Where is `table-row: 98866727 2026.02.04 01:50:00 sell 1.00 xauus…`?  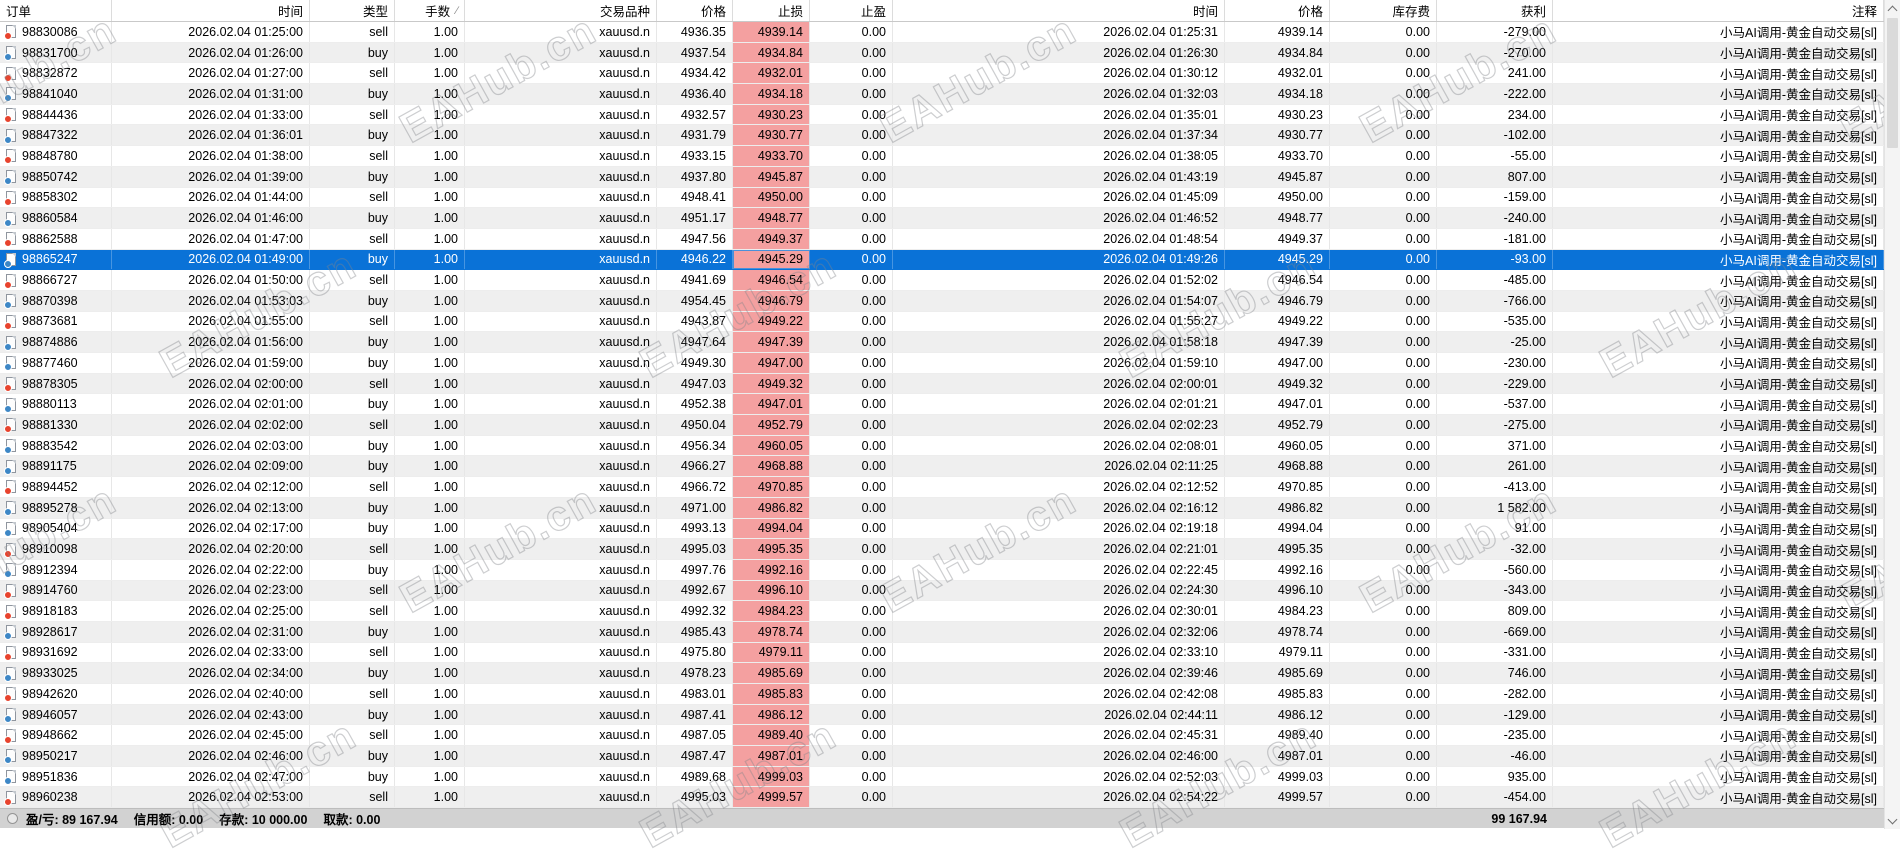
table-row: 98866727 2026.02.04 01:50:00 sell 1.00 xauus… is located at coordinates (950, 280).